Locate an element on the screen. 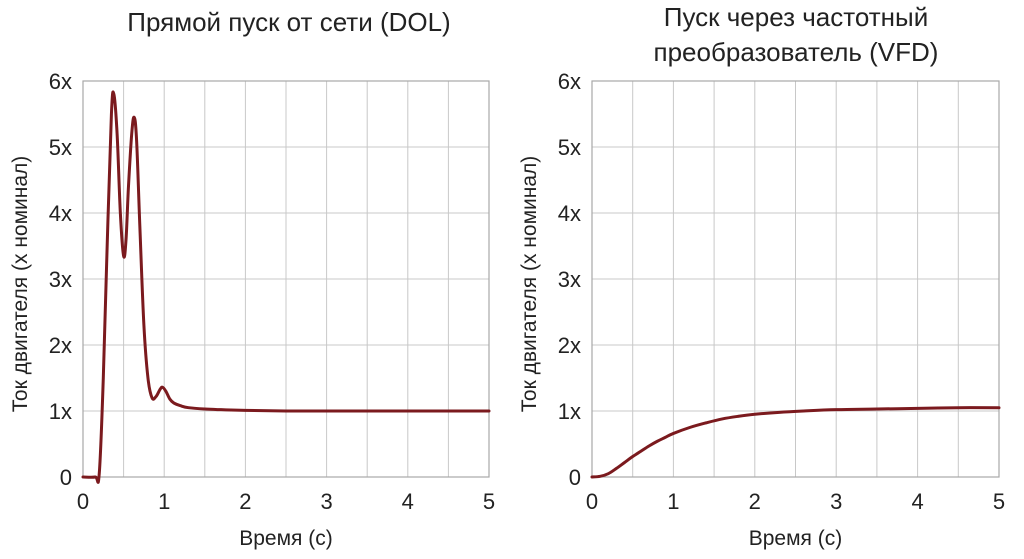 This screenshot has width=1024, height=559. chart-1-y-tick-label: 0 is located at coordinates (66, 477).